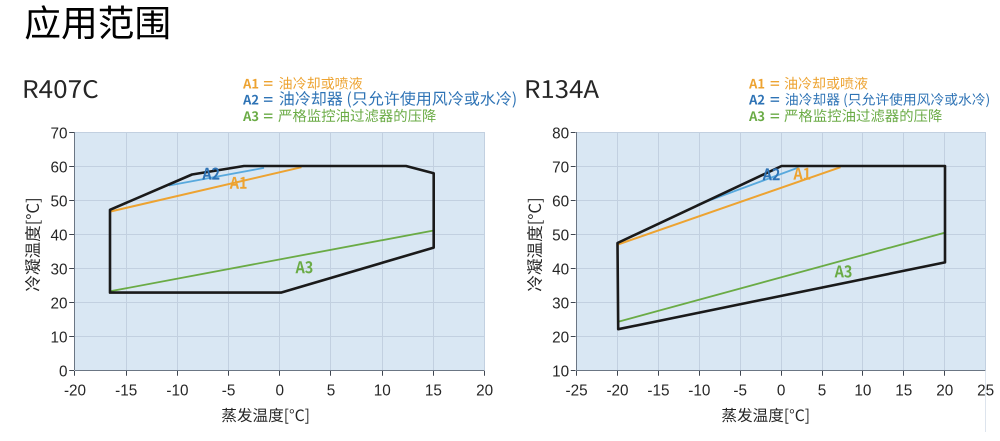  I want to click on svg-text: 80, so click(560, 134).